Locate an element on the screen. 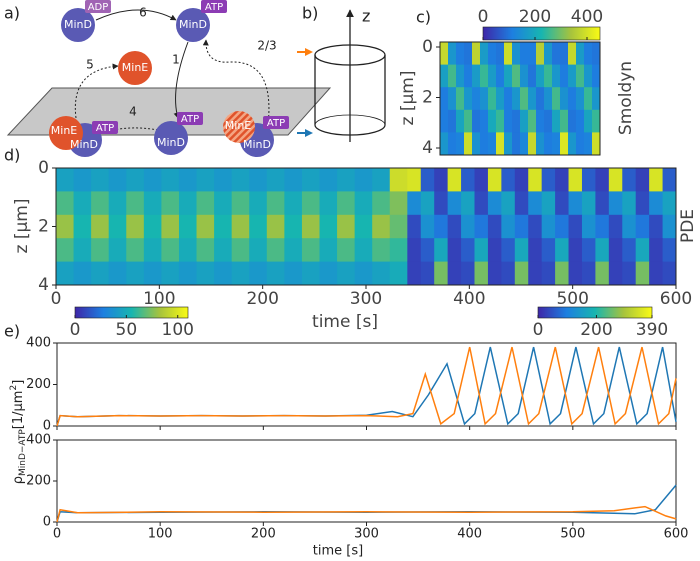 Image resolution: width=700 pixels, height=561 pixels. molecule-label: MinD is located at coordinates (78, 24).